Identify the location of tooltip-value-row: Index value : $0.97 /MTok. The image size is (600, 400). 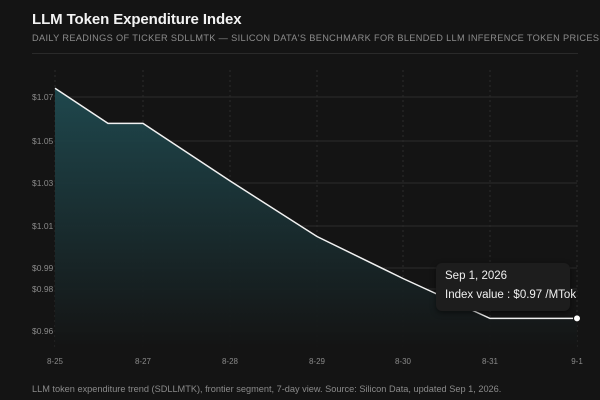
(510, 295).